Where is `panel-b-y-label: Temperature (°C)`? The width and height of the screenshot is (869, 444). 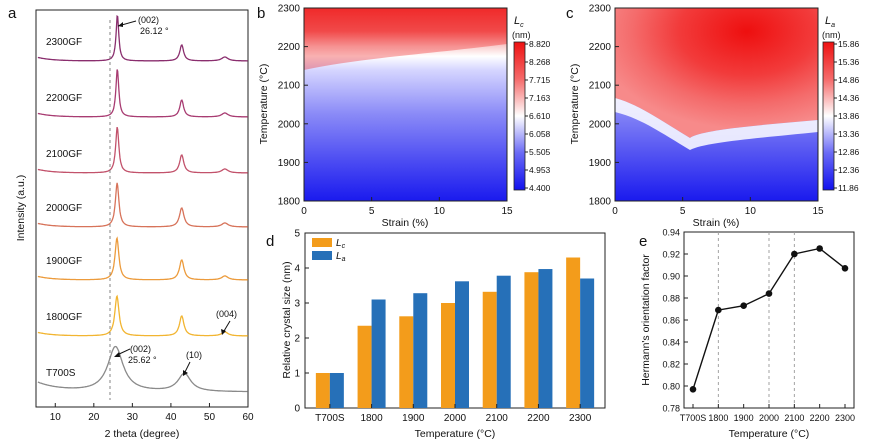
panel-b-y-label: Temperature (°C) is located at coordinates (264, 104).